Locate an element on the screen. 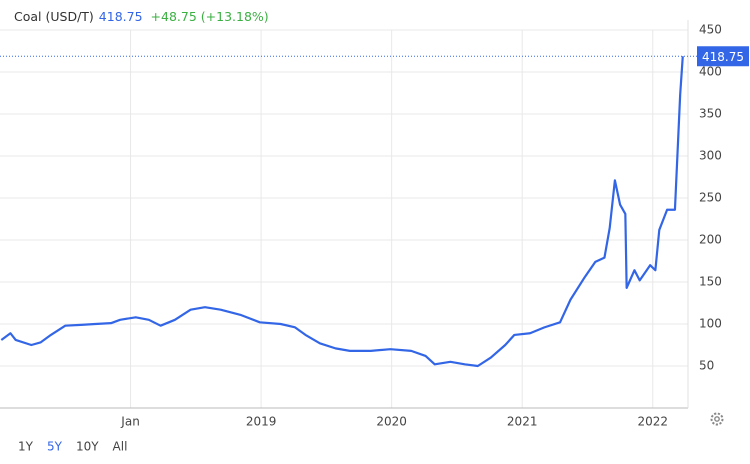 This screenshot has width=750, height=464. gear-outer is located at coordinates (717, 419).